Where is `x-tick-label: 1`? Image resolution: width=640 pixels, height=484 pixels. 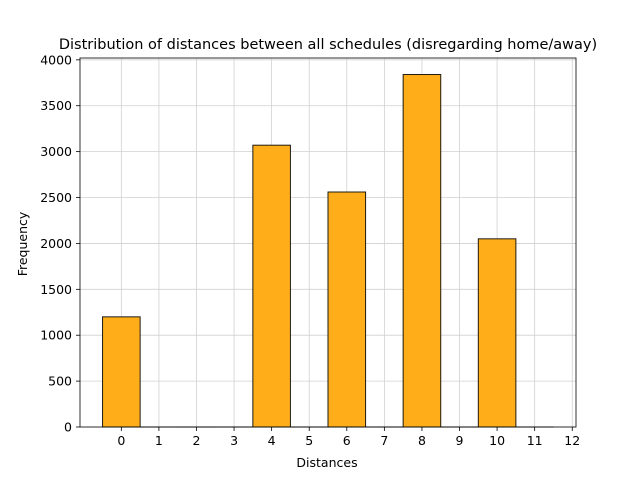 x-tick-label: 1 is located at coordinates (159, 440).